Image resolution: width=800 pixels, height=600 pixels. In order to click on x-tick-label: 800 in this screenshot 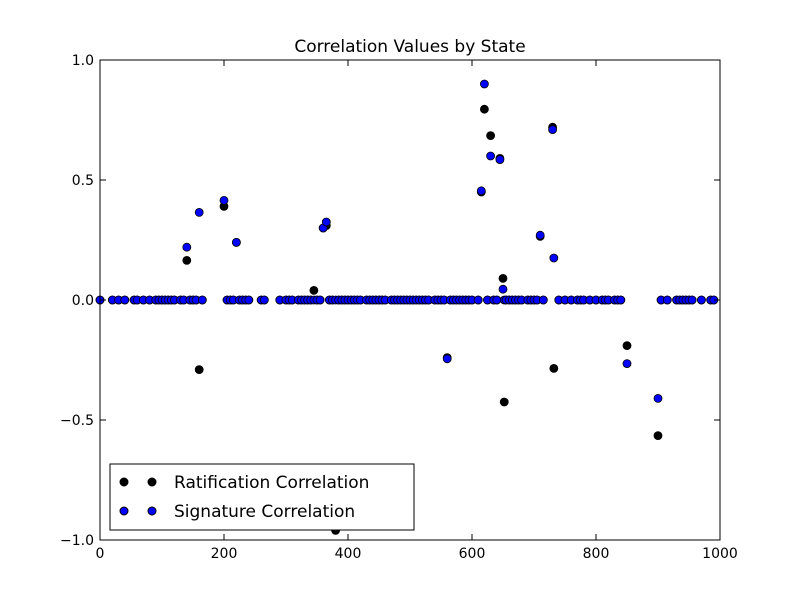, I will do `click(596, 554)`.